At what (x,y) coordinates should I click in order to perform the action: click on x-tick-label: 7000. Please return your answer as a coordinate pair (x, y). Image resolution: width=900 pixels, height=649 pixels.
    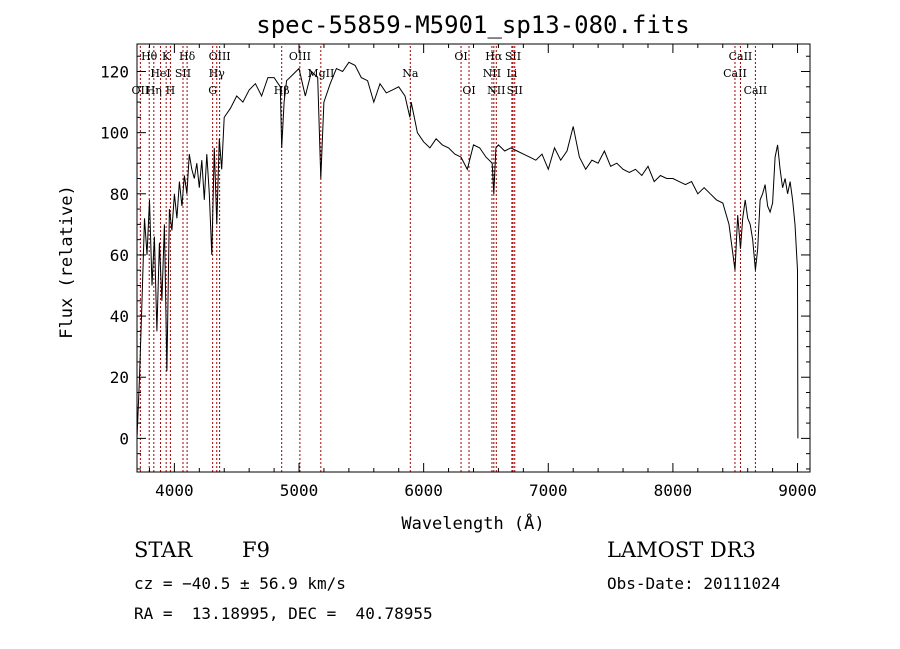
    Looking at the image, I should click on (548, 490).